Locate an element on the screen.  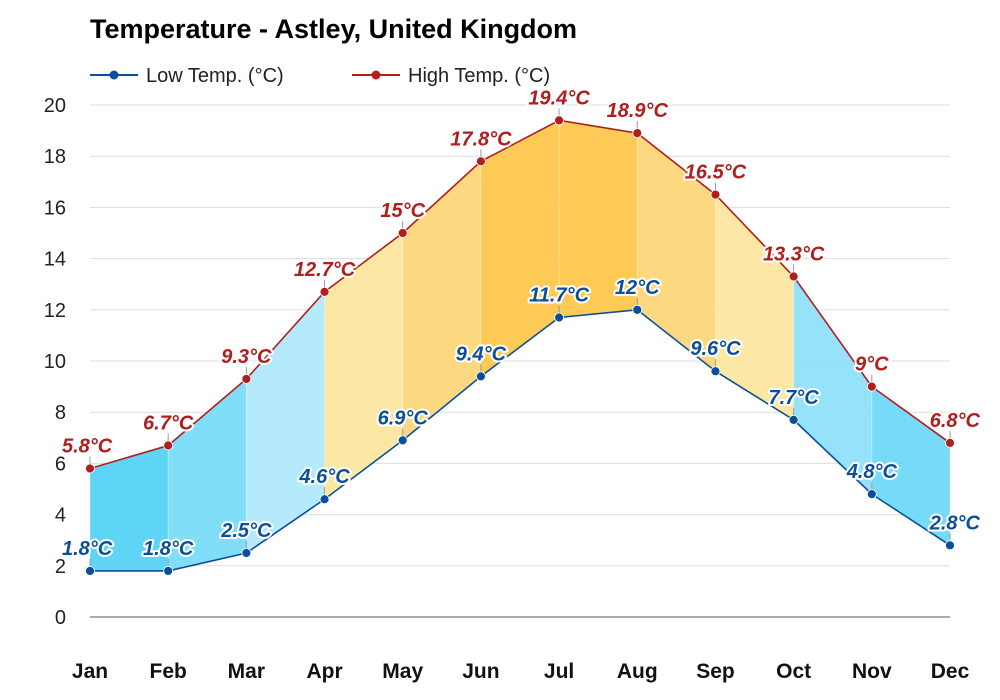
high-temp-label: 9°C is located at coordinates (872, 365).